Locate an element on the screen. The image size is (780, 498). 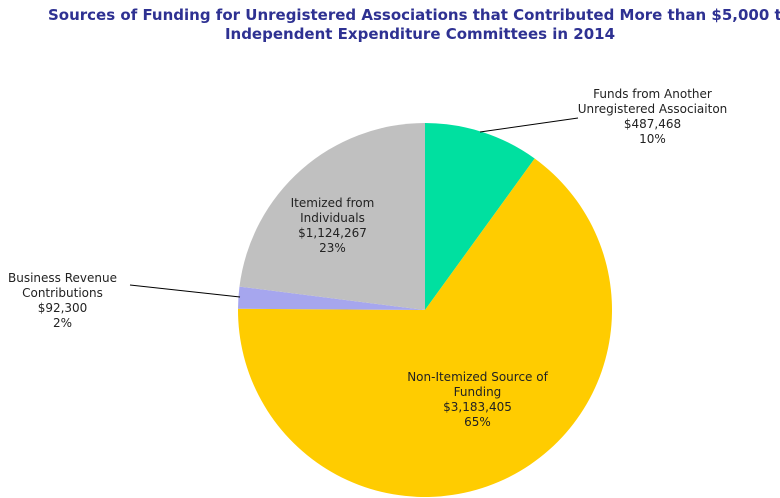
slice-label: Itemized from Individuals $1,124,267 23% is located at coordinates (332, 226).